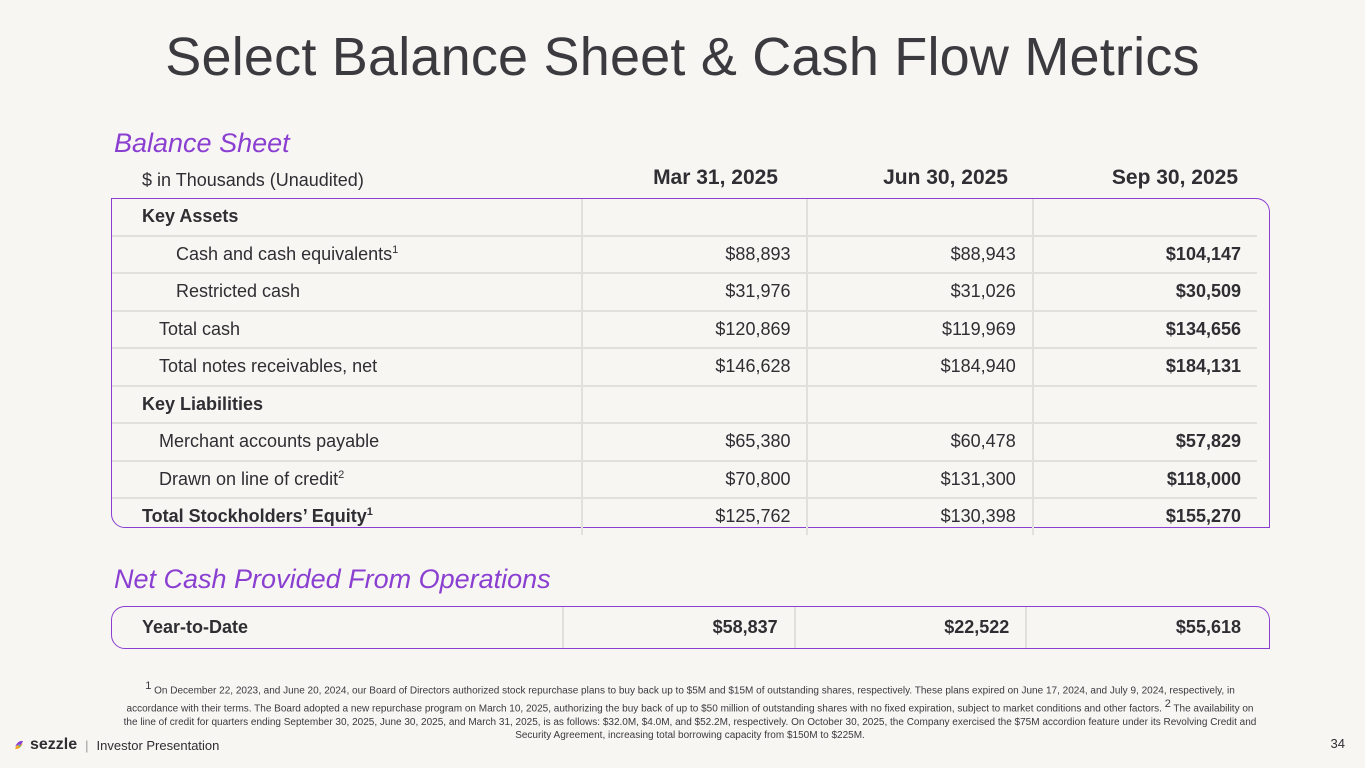 The height and width of the screenshot is (768, 1365). I want to click on unit-label: $ in Thousands (Unaudited), so click(253, 180).